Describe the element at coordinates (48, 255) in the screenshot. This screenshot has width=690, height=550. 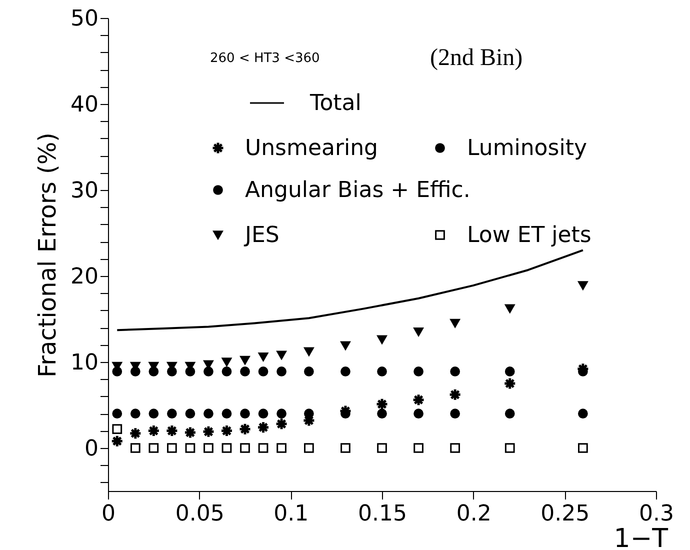
I see `y-axis-title: Fractional Errors (%)` at that location.